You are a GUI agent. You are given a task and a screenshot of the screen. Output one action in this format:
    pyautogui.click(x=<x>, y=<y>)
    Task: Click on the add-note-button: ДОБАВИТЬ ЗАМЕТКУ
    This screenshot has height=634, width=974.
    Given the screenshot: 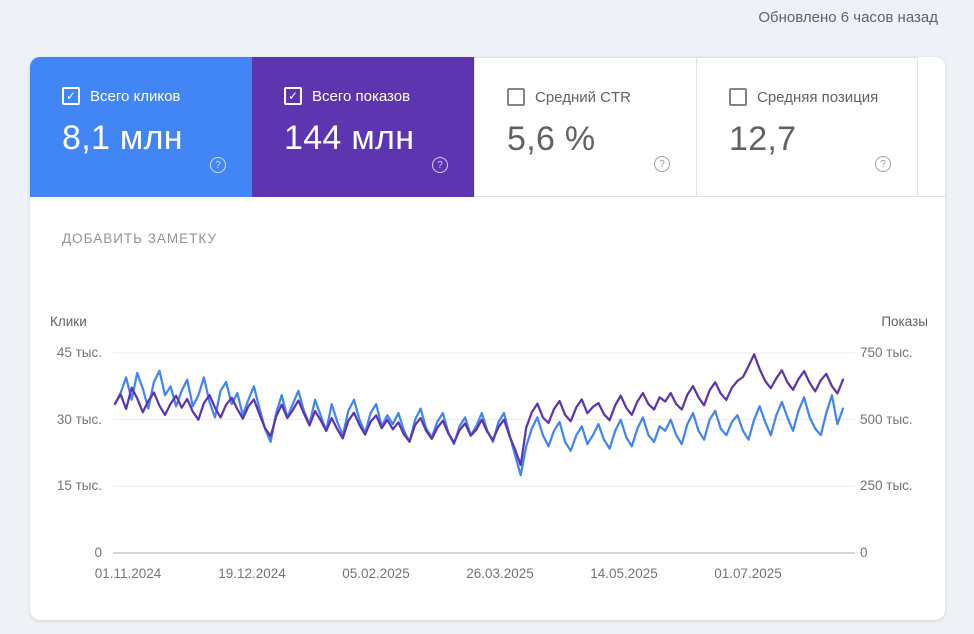 What is the action you would take?
    pyautogui.click(x=139, y=238)
    